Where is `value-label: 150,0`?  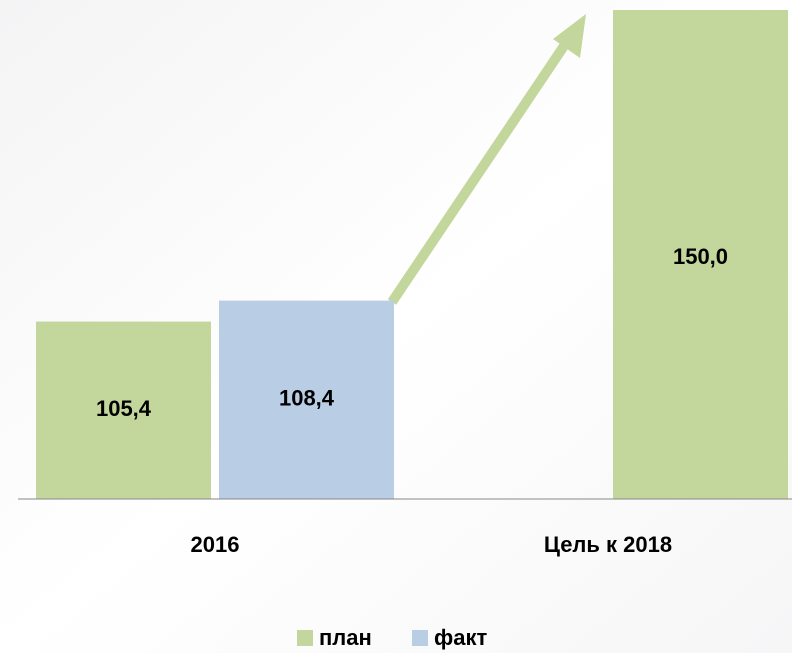
value-label: 150,0 is located at coordinates (700, 256).